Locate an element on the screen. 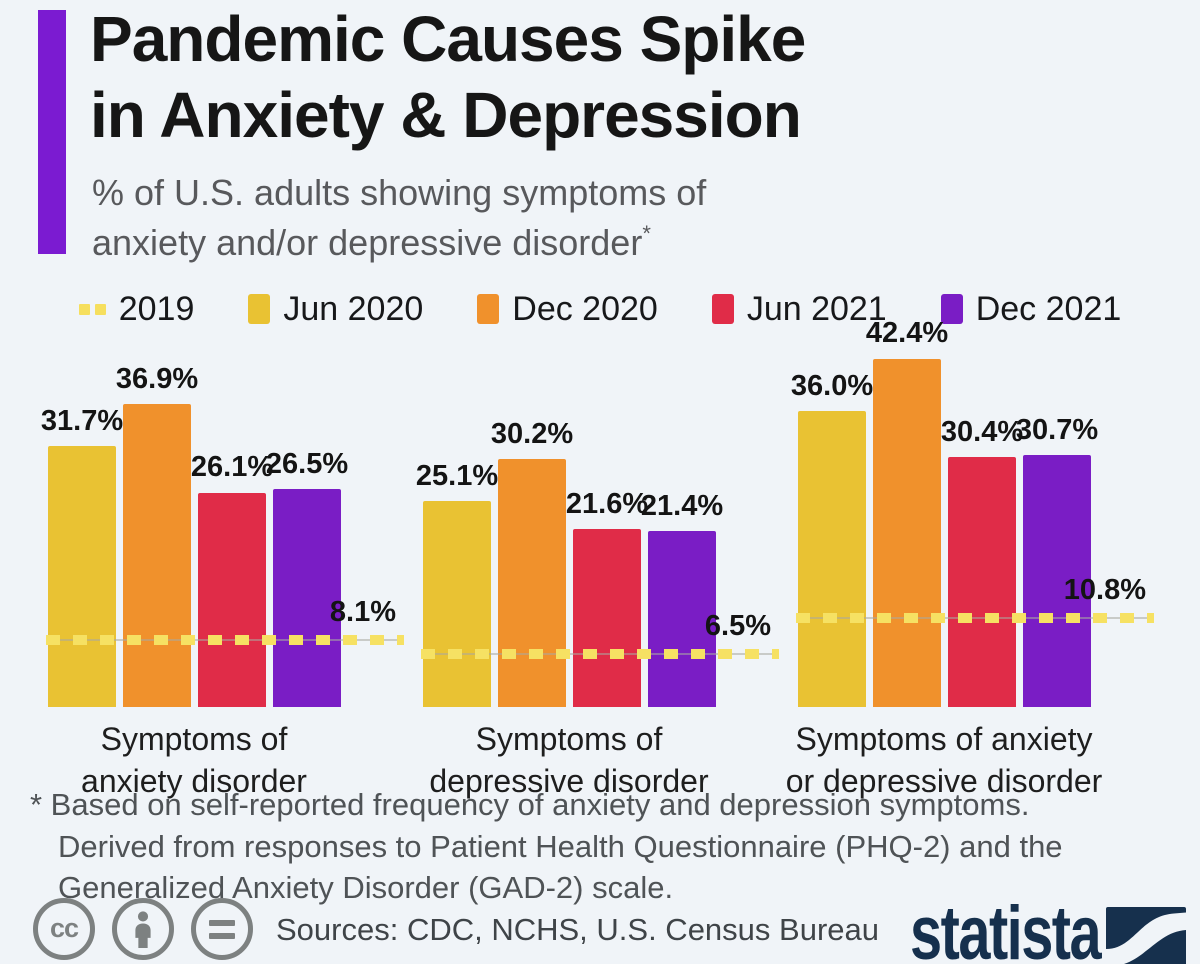 This screenshot has width=1200, height=964. reference-line-value-label: 6.5% is located at coordinates (737, 625).